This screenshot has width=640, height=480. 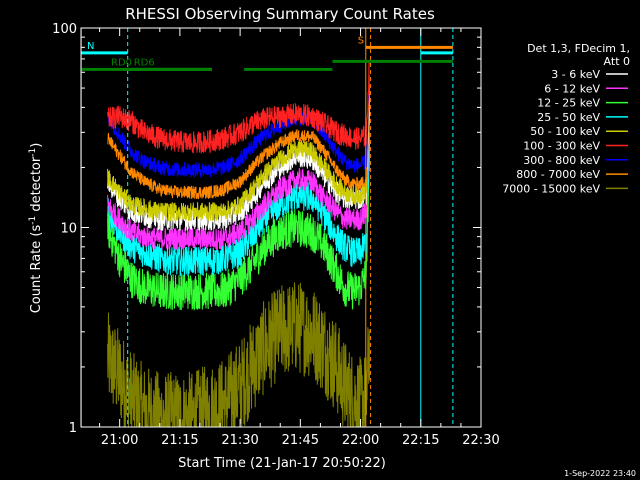 I want to click on legend-label: 50 - 100 keV, so click(x=565, y=131).